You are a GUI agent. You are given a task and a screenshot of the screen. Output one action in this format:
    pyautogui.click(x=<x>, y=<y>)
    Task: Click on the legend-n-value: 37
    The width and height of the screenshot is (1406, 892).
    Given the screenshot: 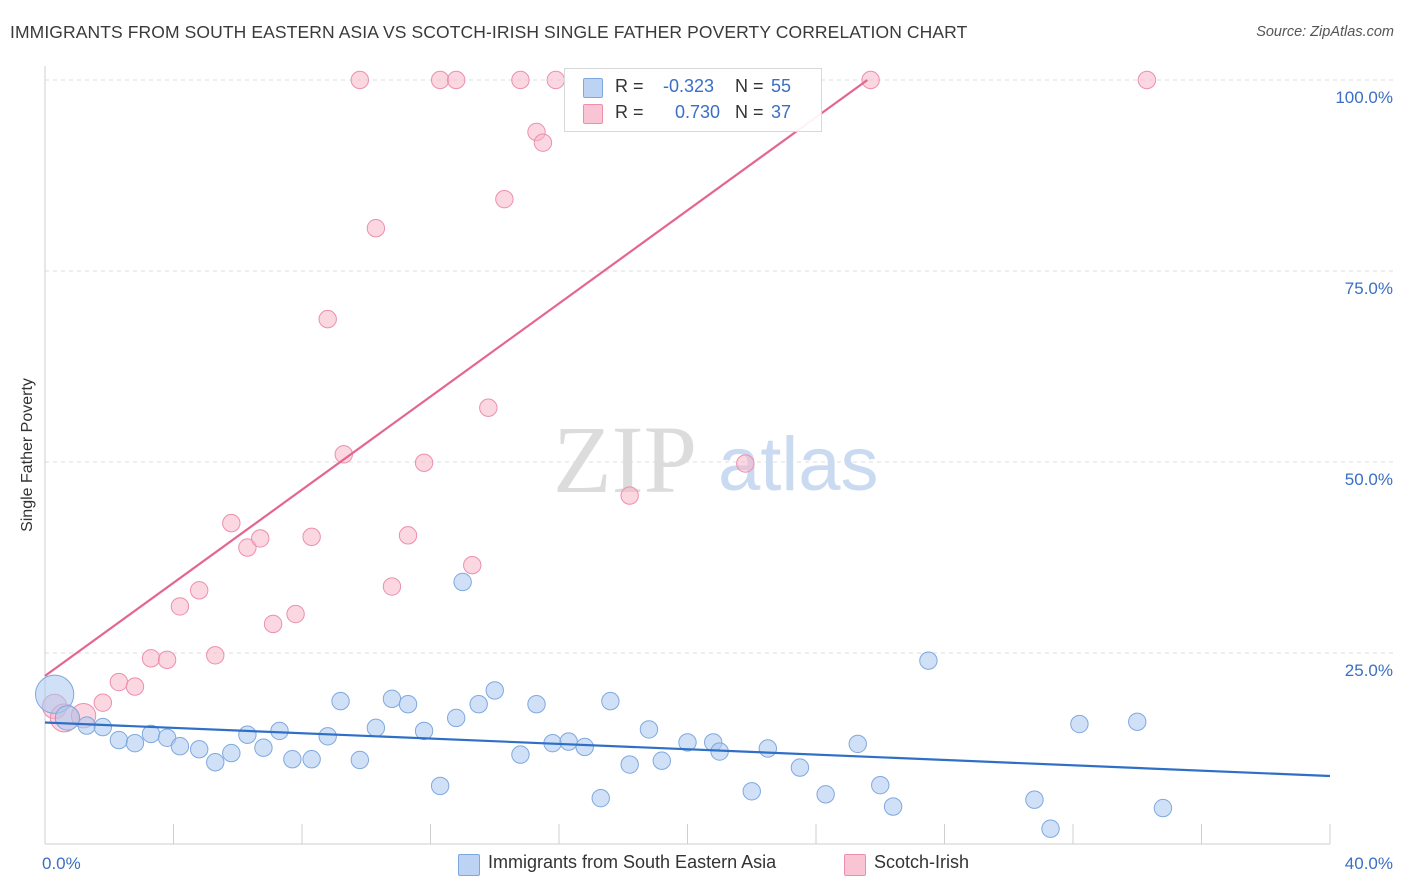 What is the action you would take?
    pyautogui.click(x=781, y=112)
    